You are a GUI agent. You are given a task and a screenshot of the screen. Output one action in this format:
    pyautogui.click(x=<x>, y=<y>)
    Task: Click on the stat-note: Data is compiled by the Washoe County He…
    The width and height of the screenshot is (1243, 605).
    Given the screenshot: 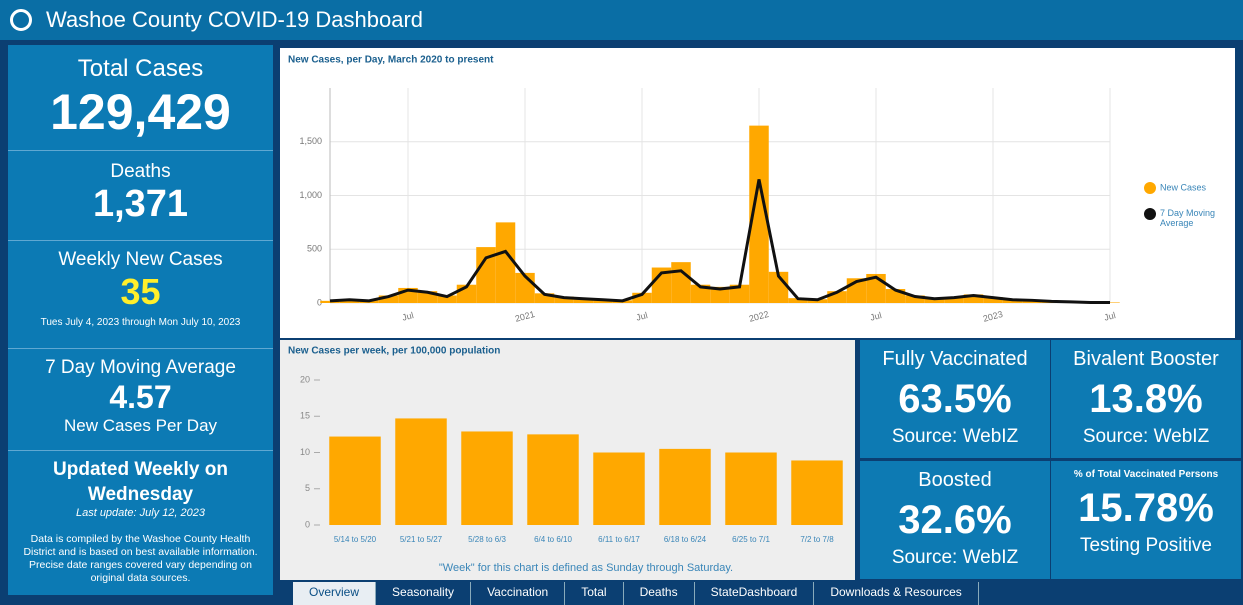 What is the action you would take?
    pyautogui.click(x=140, y=558)
    